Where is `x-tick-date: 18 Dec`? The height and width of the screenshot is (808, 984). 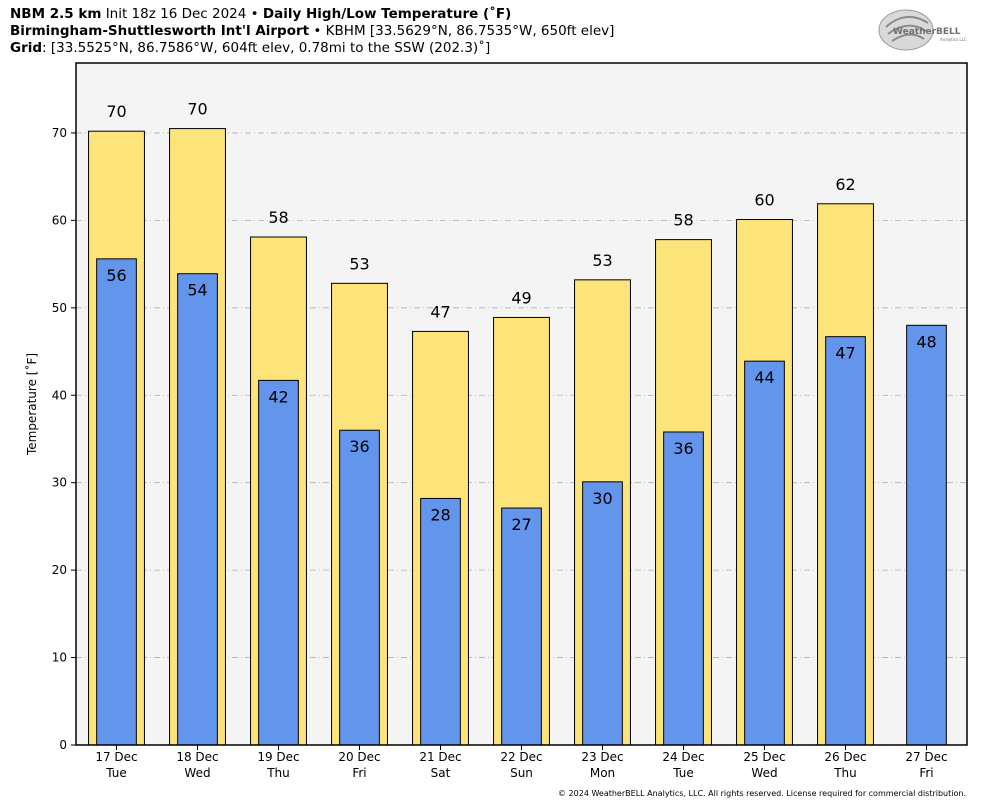
x-tick-date: 18 Dec is located at coordinates (197, 757).